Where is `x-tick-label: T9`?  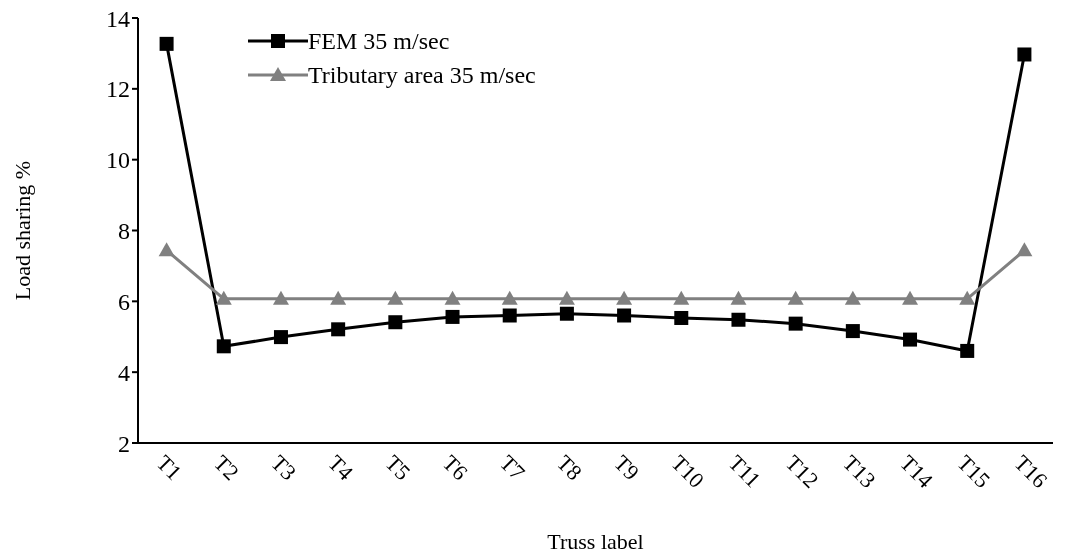 x-tick-label: T9 is located at coordinates (627, 468).